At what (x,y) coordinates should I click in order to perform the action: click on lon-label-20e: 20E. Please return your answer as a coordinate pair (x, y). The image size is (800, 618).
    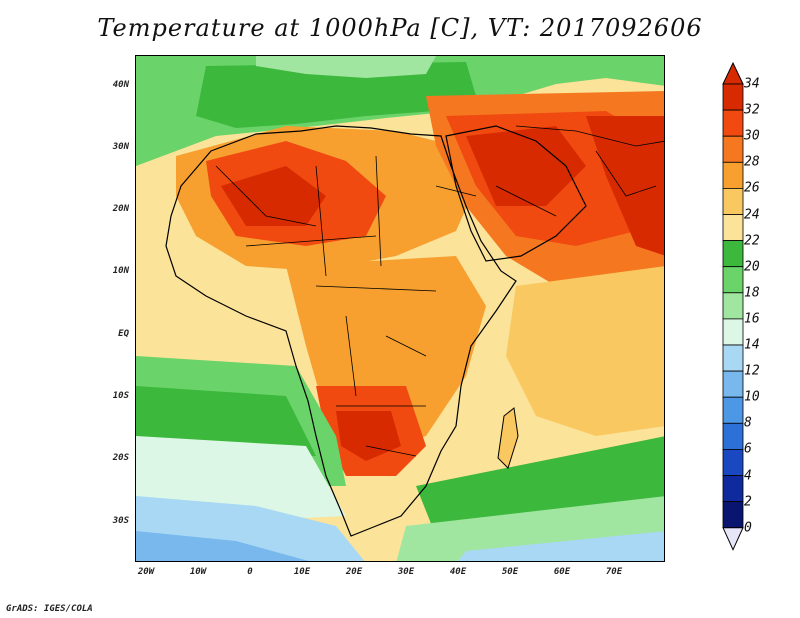
    Looking at the image, I should click on (354, 572).